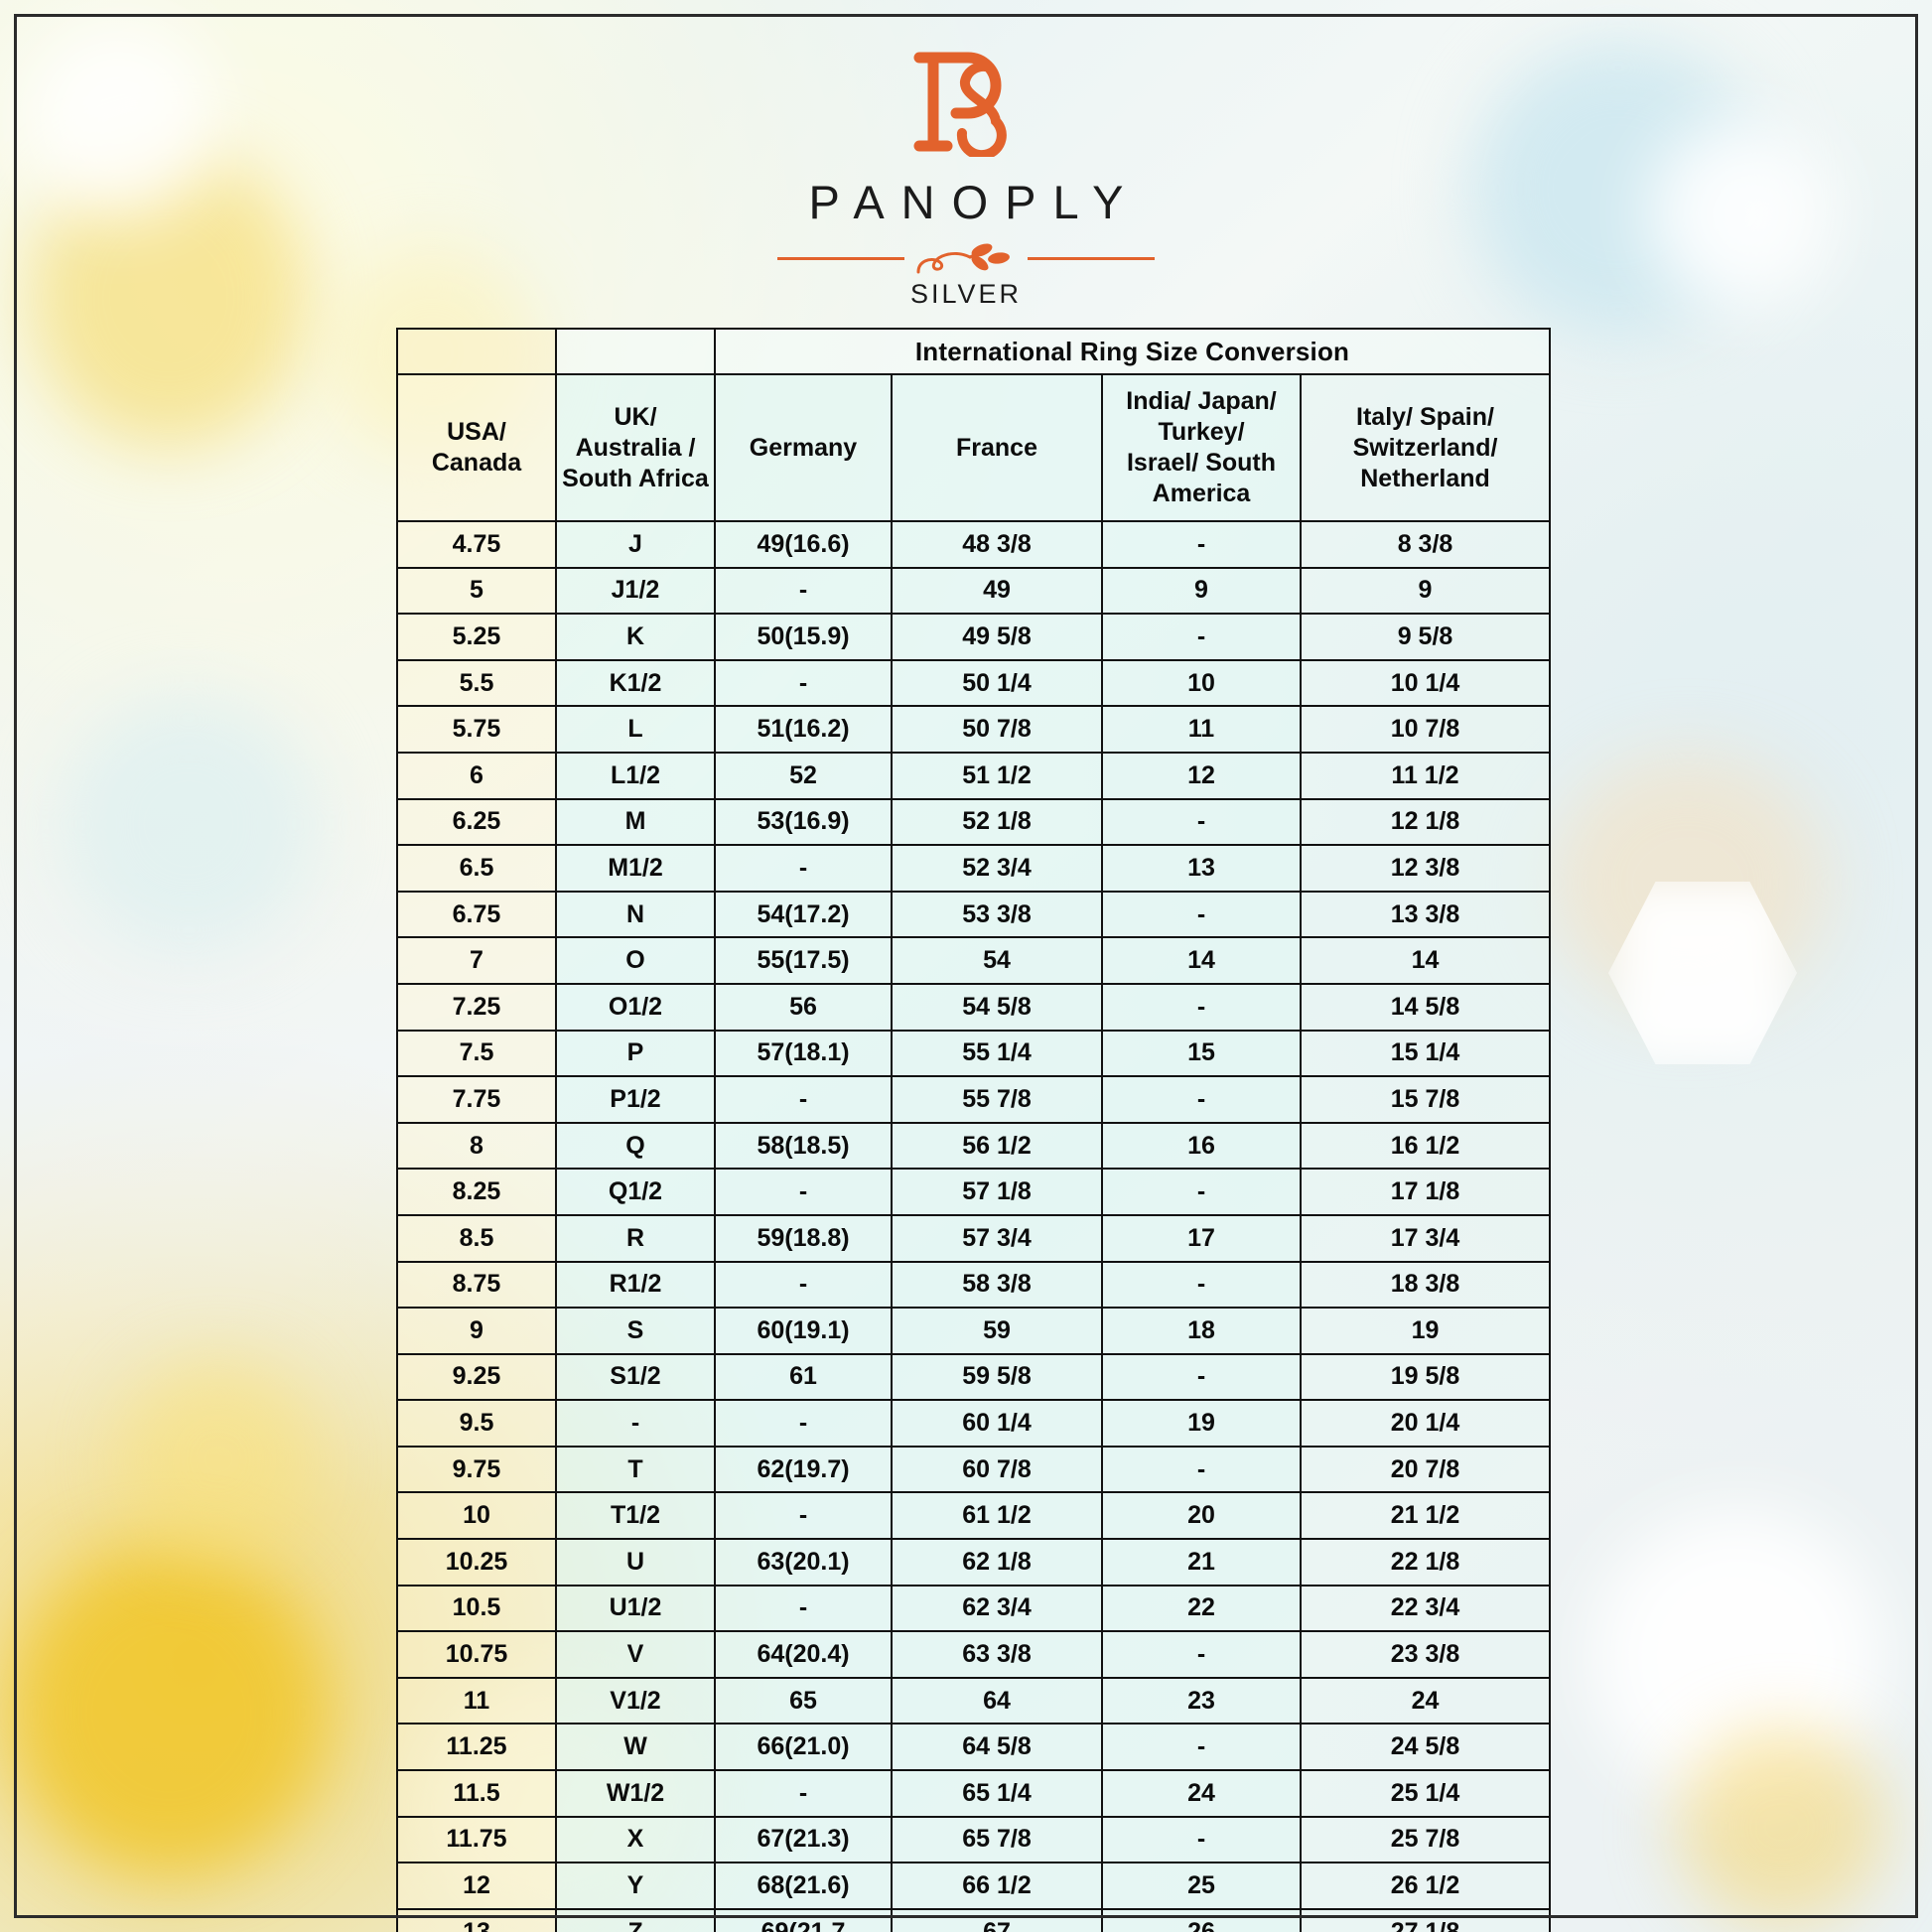 Image resolution: width=1932 pixels, height=1932 pixels. I want to click on cell-france: 52 1/8, so click(997, 822).